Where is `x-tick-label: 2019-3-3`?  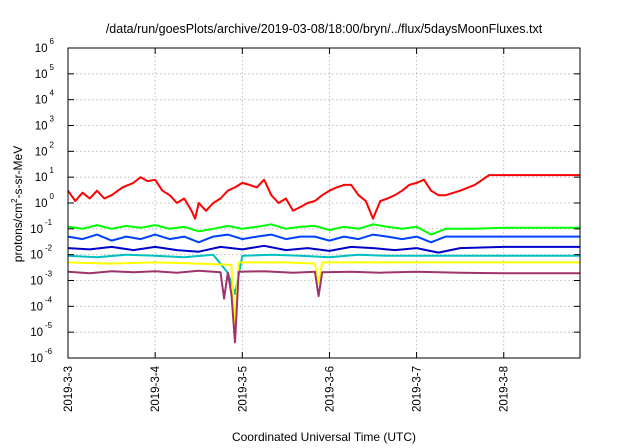 x-tick-label: 2019-3-3 is located at coordinates (69, 389).